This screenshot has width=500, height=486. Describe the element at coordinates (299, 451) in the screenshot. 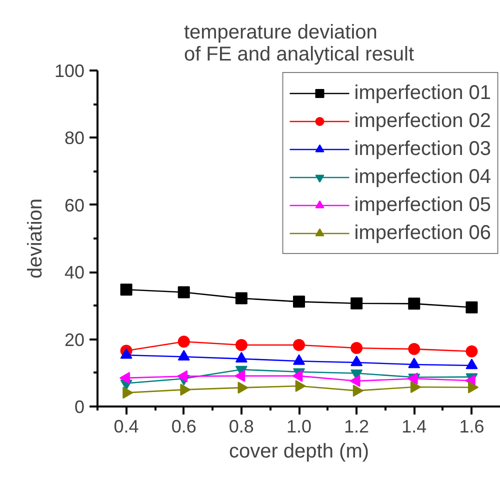

I see `x-axis-title: cover depth (m)` at that location.